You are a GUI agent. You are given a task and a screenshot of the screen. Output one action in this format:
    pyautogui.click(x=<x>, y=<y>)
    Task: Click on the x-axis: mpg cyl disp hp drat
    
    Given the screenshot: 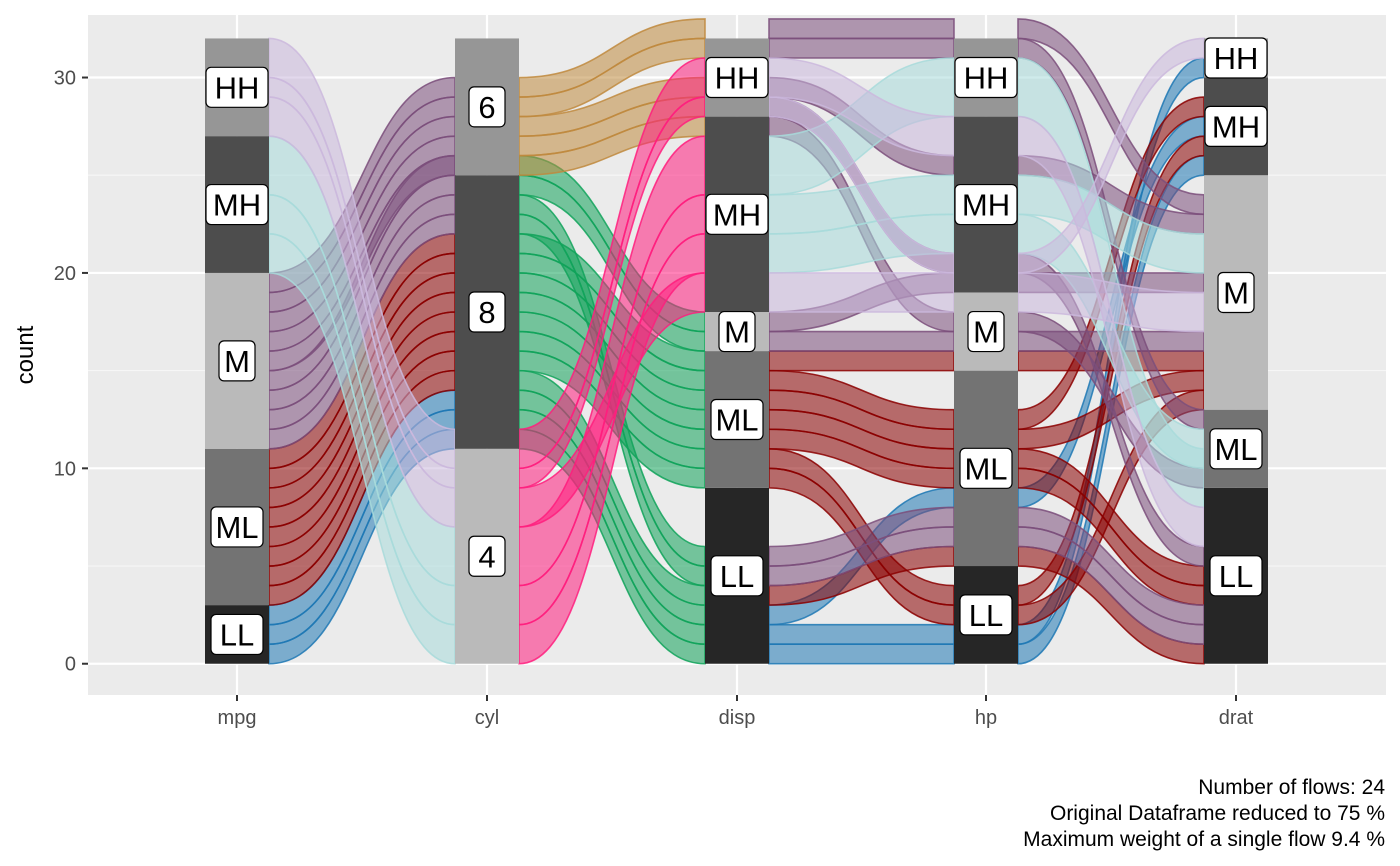 What is the action you would take?
    pyautogui.click(x=736, y=712)
    